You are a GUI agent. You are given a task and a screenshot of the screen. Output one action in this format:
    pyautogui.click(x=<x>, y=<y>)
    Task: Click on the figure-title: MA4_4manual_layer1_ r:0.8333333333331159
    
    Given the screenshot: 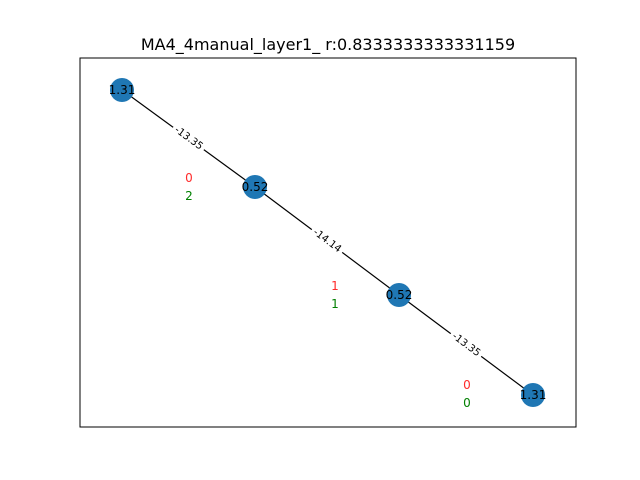 What is the action you would take?
    pyautogui.click(x=328, y=45)
    